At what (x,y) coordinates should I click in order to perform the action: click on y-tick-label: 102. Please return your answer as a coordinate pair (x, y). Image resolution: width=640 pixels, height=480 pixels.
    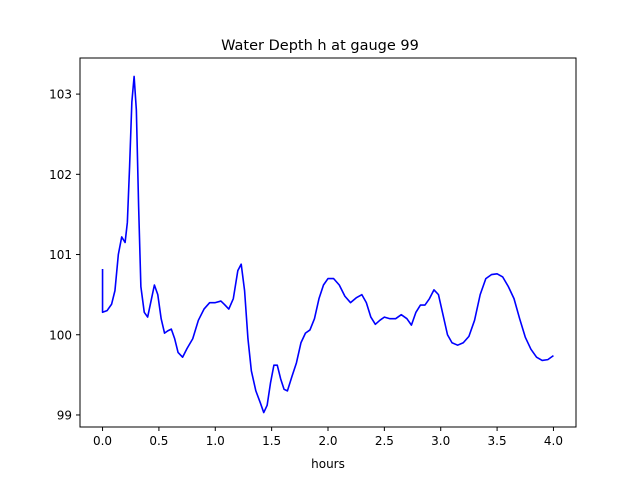
    Looking at the image, I should click on (60, 175).